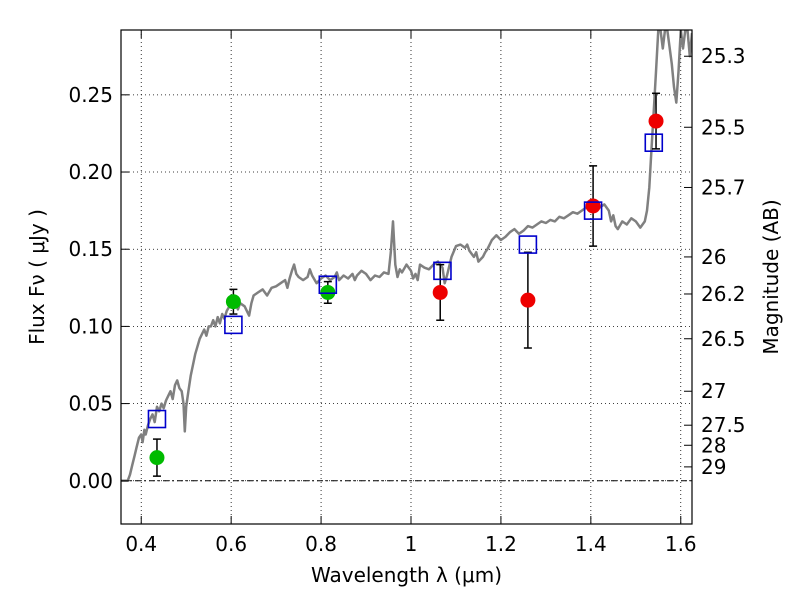  Describe the element at coordinates (37, 277) in the screenshot. I see `y-axis-label: Flux Fν ( μJy )` at that location.